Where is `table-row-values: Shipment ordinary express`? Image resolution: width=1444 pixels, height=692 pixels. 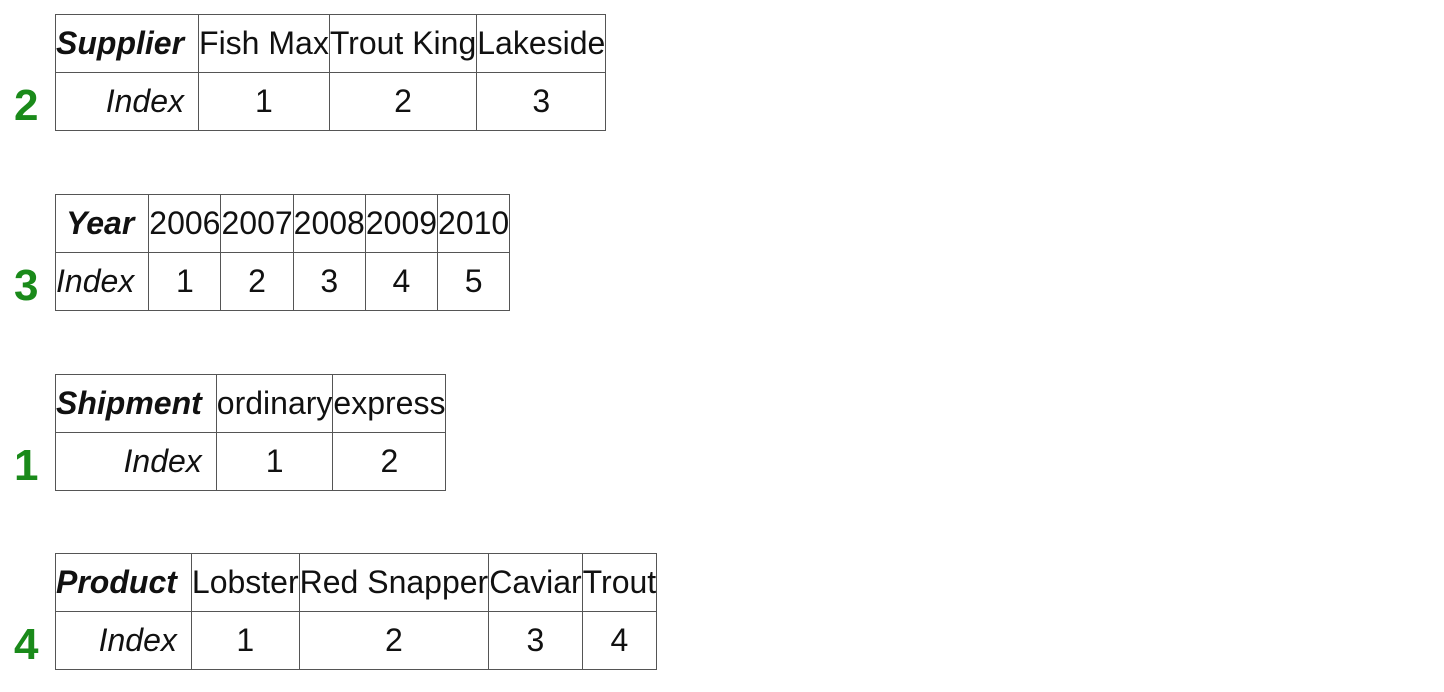 table-row-values: Shipment ordinary express is located at coordinates (251, 403).